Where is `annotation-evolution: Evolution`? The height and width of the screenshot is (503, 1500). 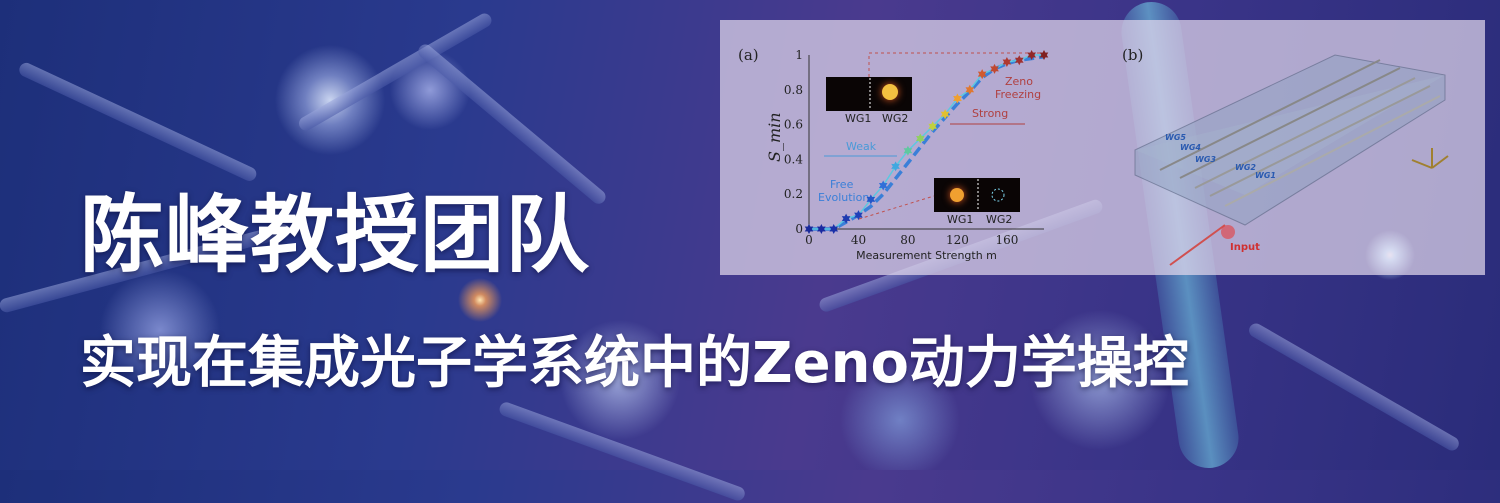
annotation-evolution: Evolution is located at coordinates (843, 197).